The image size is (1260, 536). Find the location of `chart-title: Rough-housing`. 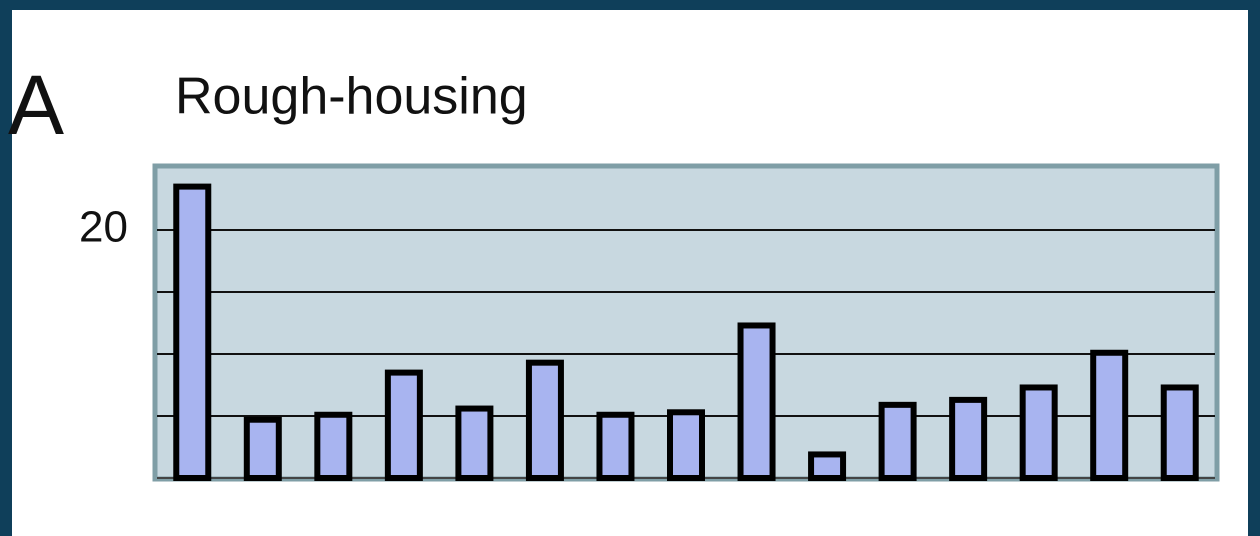

chart-title: Rough-housing is located at coordinates (351, 97).